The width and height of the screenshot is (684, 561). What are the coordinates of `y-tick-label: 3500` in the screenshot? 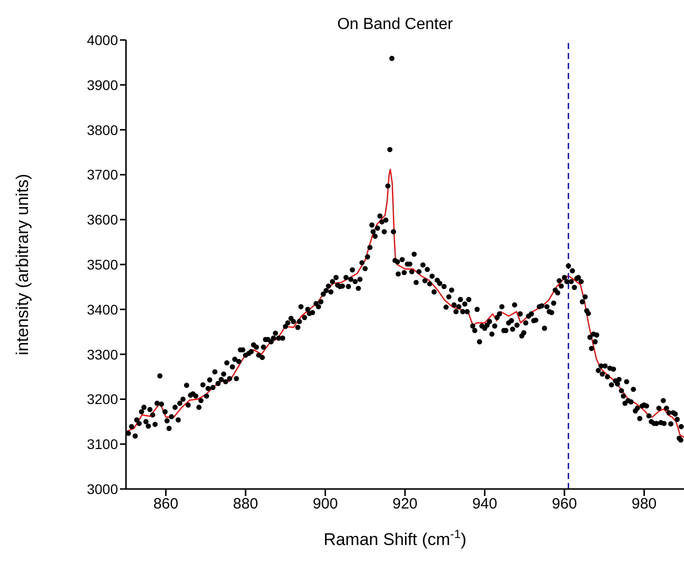 It's located at (102, 264).